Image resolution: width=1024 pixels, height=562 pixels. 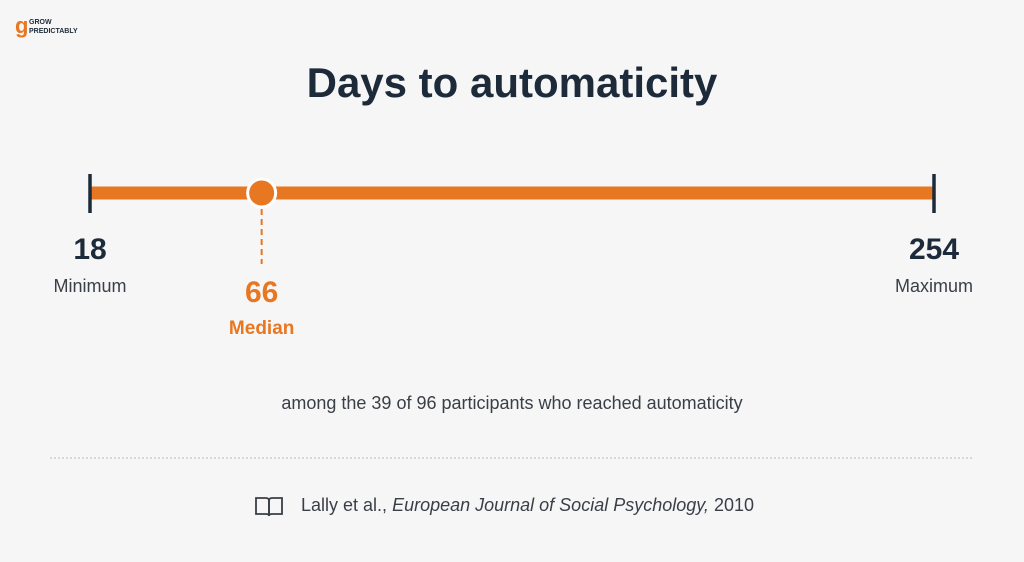 I want to click on citation-year: 2010, so click(x=734, y=505).